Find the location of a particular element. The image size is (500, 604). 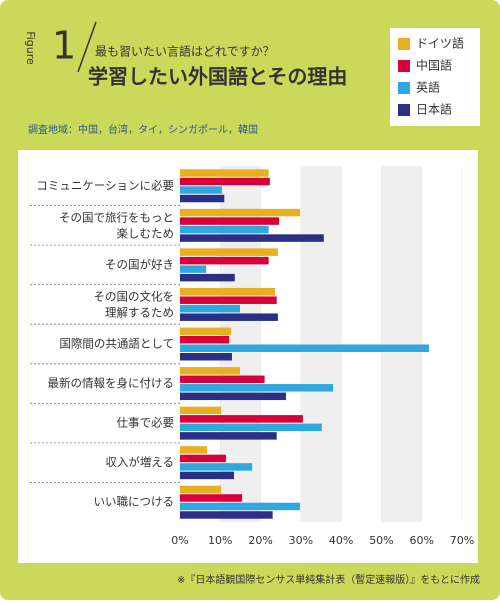

slash is located at coordinates (87, 47).